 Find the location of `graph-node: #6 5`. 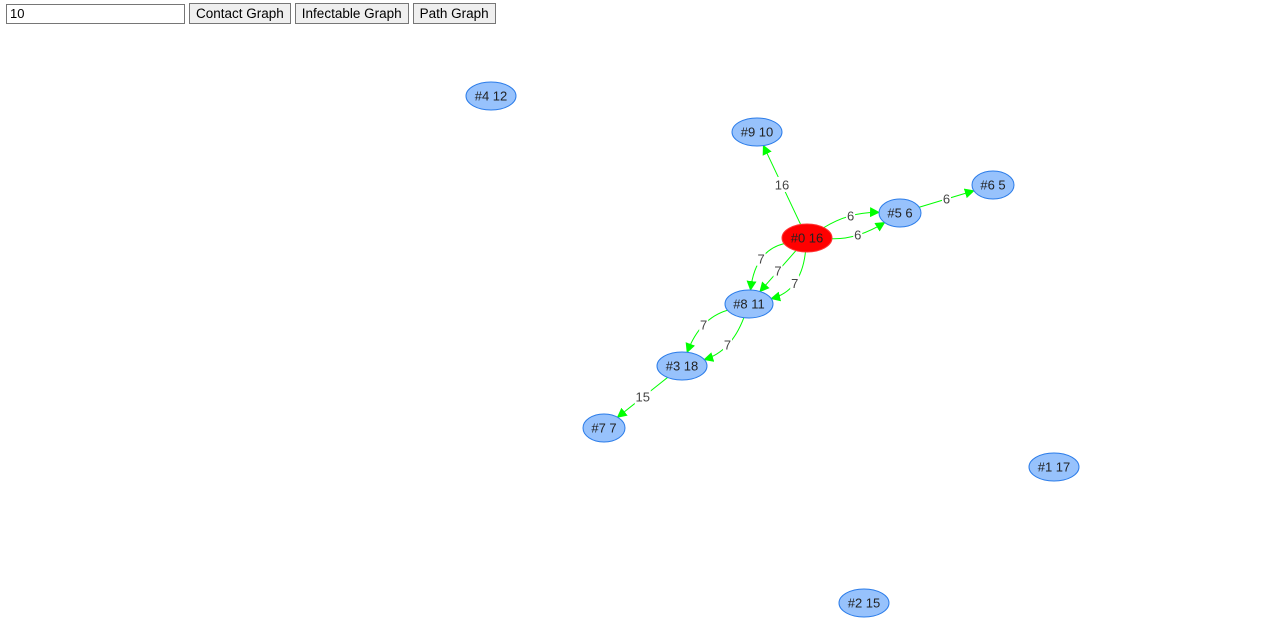

graph-node: #6 5 is located at coordinates (993, 185).